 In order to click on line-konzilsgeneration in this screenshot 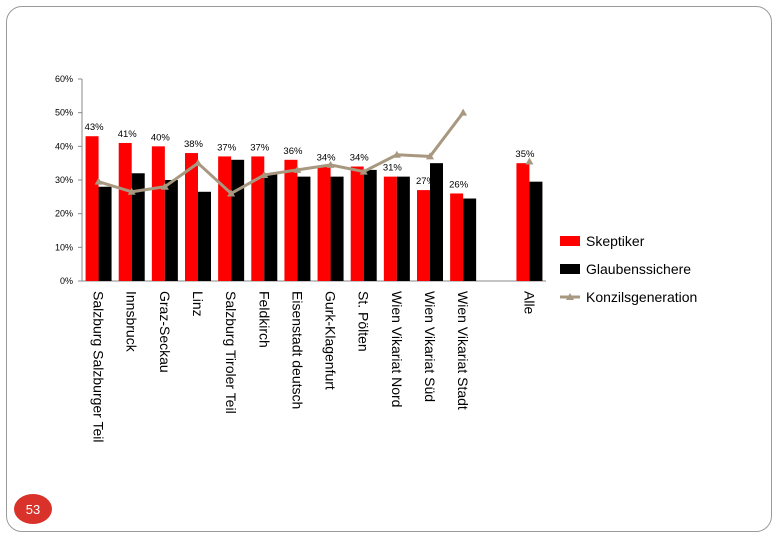, I will do `click(281, 153)`.